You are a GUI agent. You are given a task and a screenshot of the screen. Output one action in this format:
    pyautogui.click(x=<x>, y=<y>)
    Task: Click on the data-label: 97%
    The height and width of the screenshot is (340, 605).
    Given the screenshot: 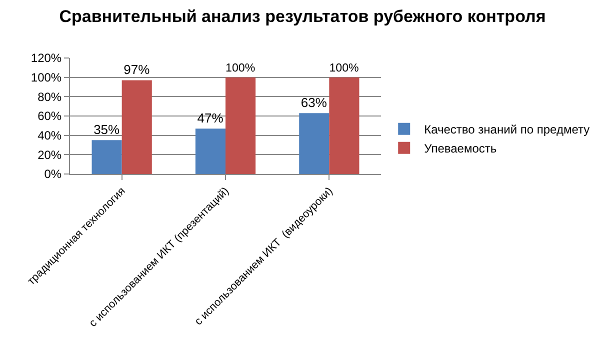 What is the action you would take?
    pyautogui.click(x=137, y=70)
    